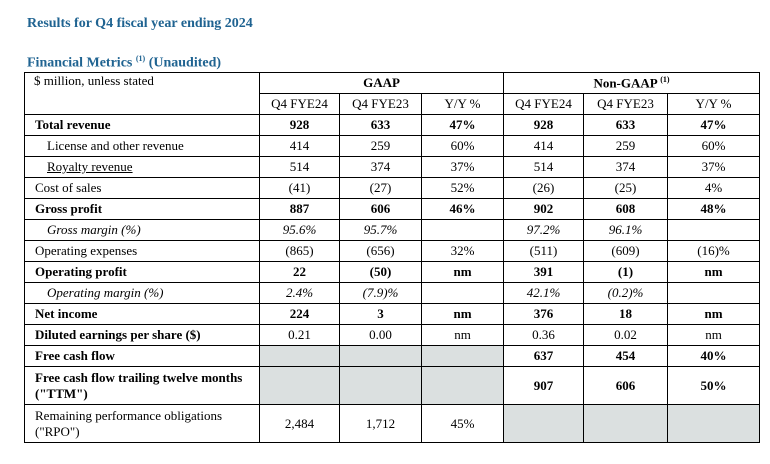 Image resolution: width=770 pixels, height=464 pixels. I want to click on cell: 0.36, so click(543, 335).